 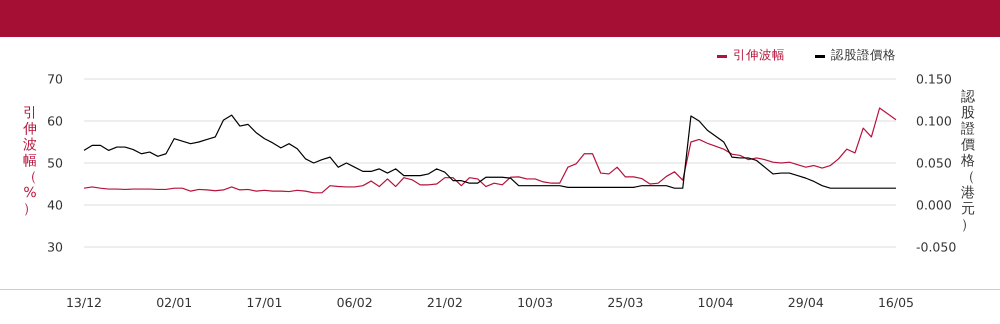 I want to click on legend-label: 認股證價格, so click(x=863, y=54).